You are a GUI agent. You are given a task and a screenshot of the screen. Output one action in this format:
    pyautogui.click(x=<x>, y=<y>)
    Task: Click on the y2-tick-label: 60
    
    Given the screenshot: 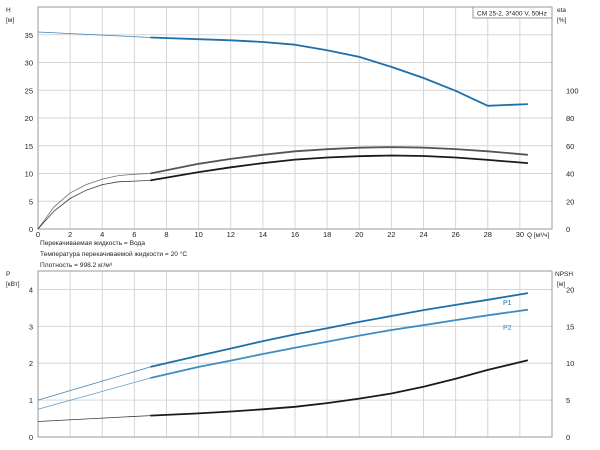 What is the action you would take?
    pyautogui.click(x=570, y=146)
    